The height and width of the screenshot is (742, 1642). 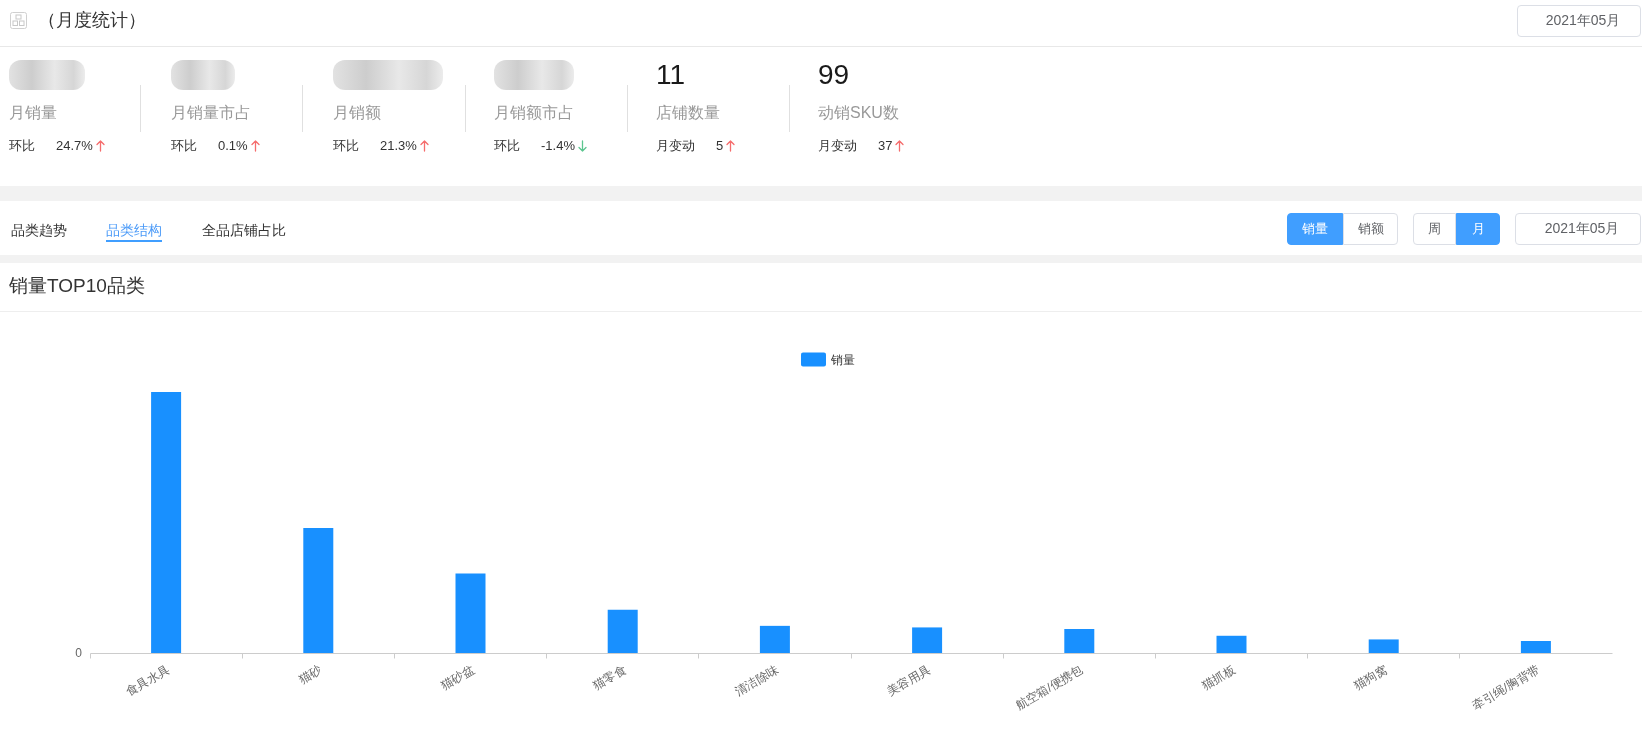 I want to click on x-tick-label: 猫零食, so click(x=609, y=677).